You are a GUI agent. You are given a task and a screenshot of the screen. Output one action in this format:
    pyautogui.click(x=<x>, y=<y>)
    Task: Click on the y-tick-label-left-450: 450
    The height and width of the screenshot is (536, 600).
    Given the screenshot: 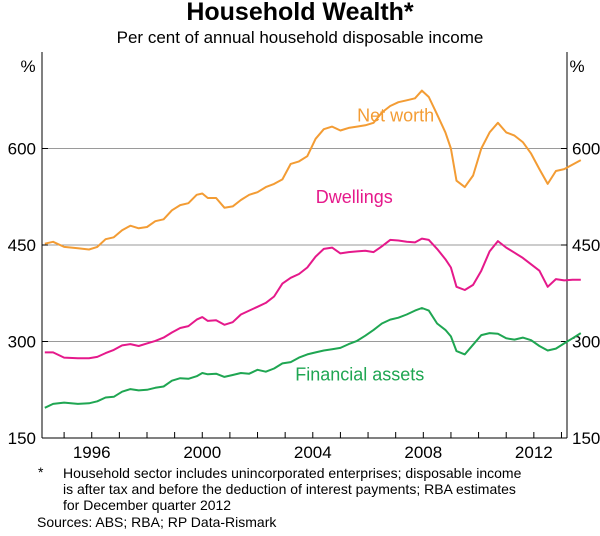 What is the action you would take?
    pyautogui.click(x=22, y=245)
    